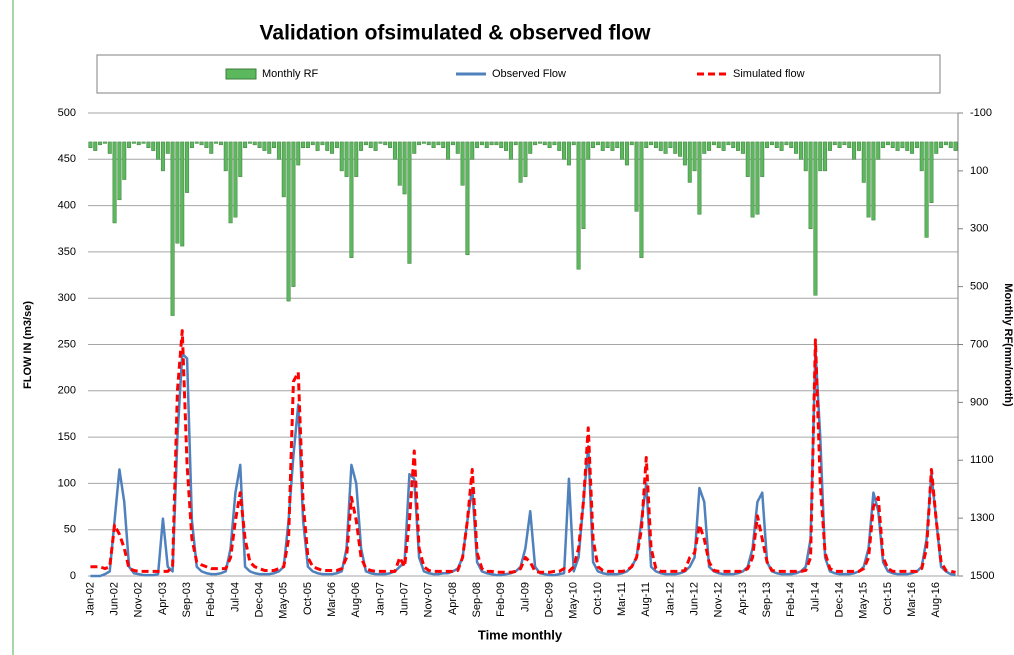 This screenshot has width=1014, height=655. Describe the element at coordinates (622, 599) in the screenshot. I see `x-tick-label: Mar-11` at that location.